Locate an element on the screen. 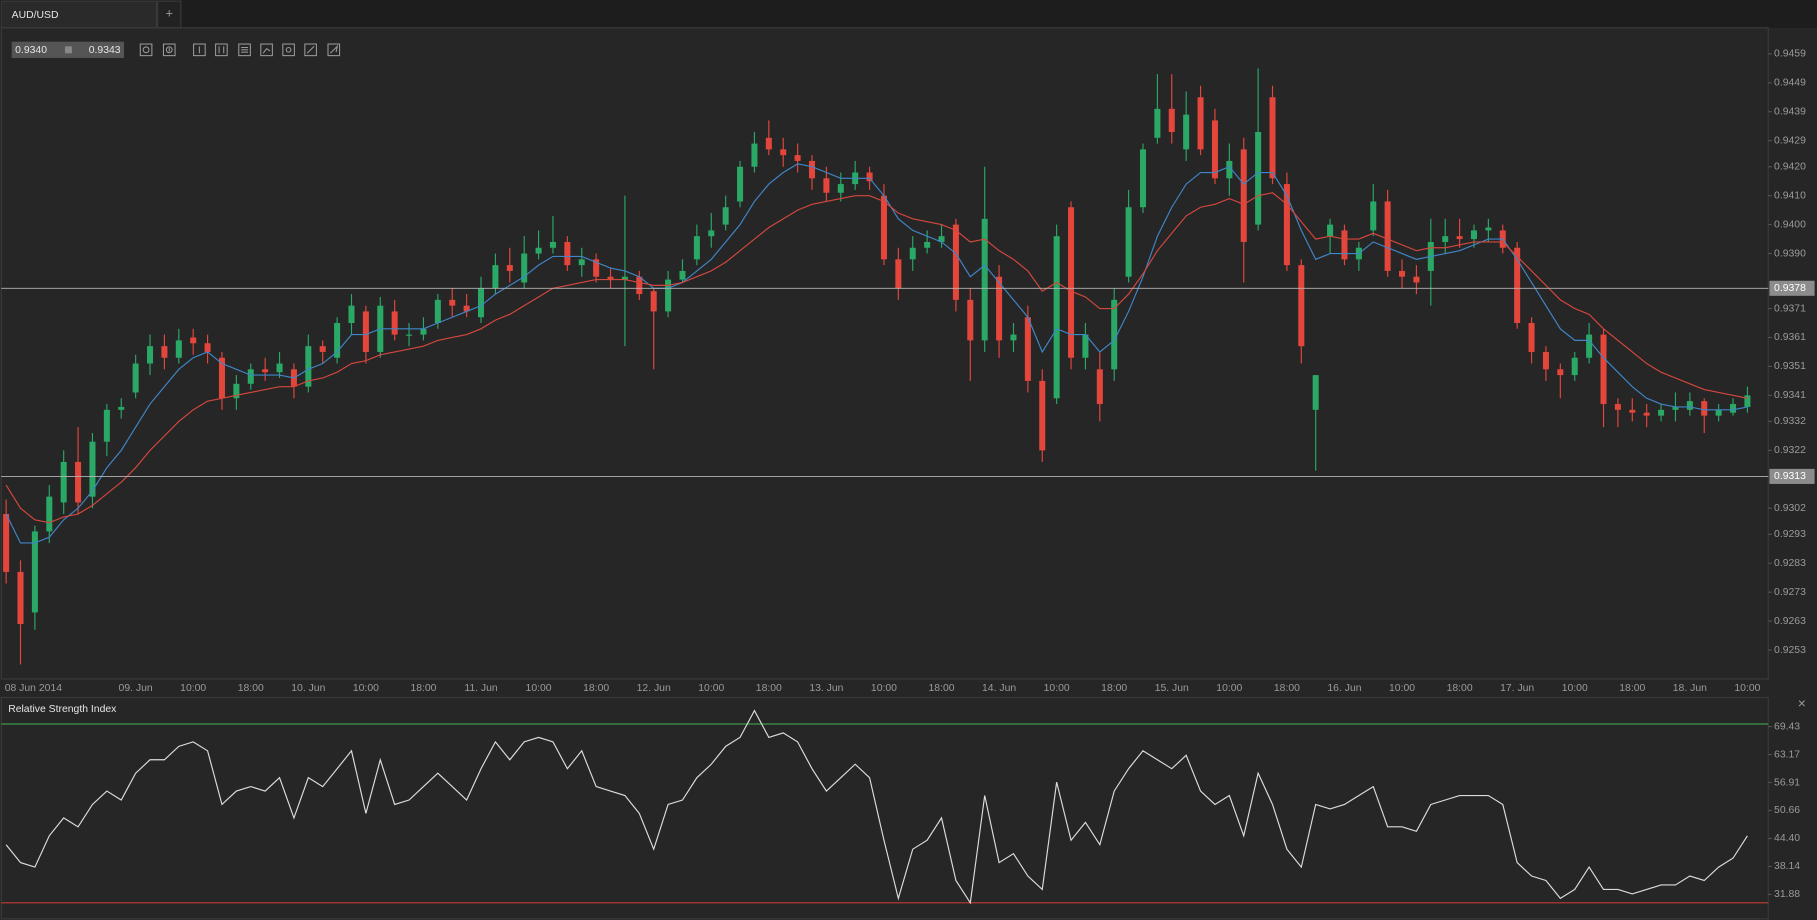  y-tick-label: 0.9283 is located at coordinates (1790, 563).